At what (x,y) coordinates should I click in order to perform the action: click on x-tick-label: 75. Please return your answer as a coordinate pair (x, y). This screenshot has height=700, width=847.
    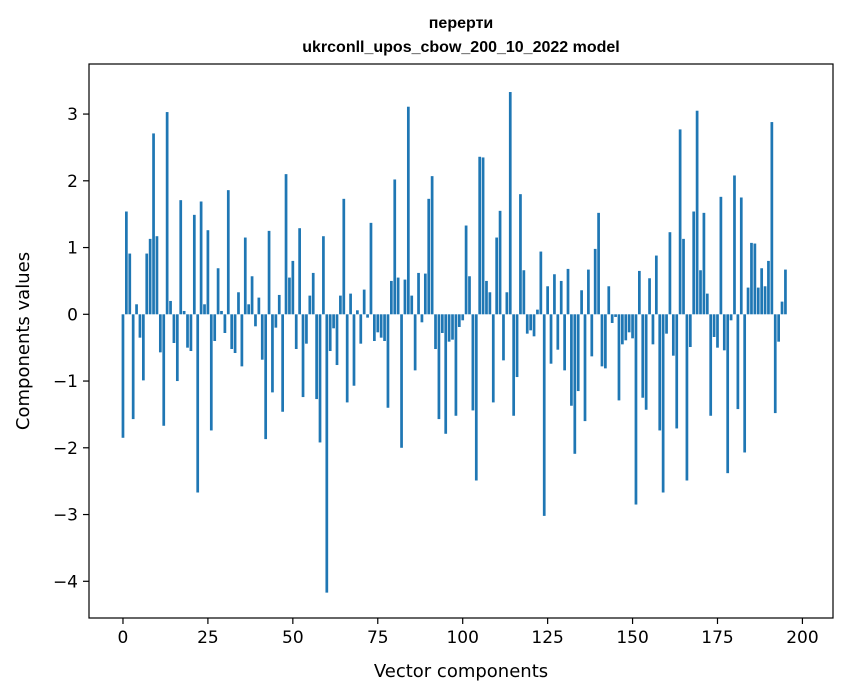
    Looking at the image, I should click on (378, 638).